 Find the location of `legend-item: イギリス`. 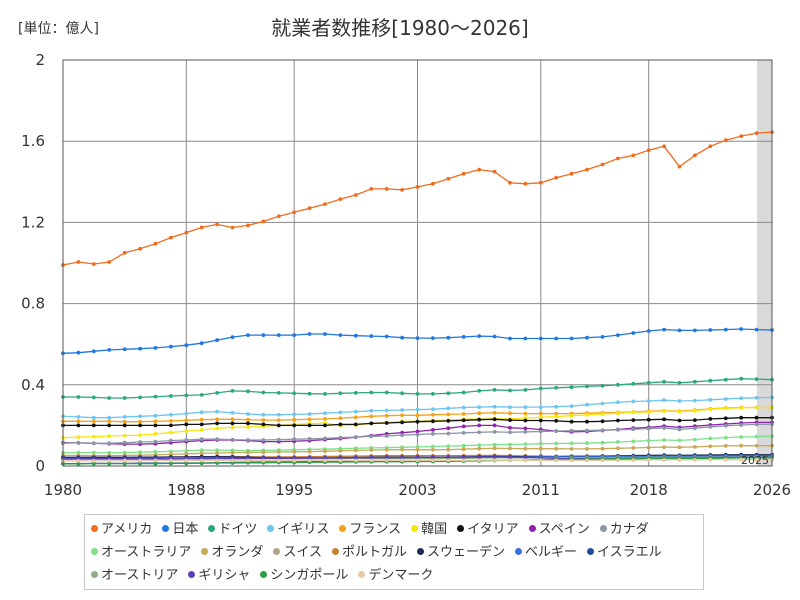

legend-item: イギリス is located at coordinates (298, 530).